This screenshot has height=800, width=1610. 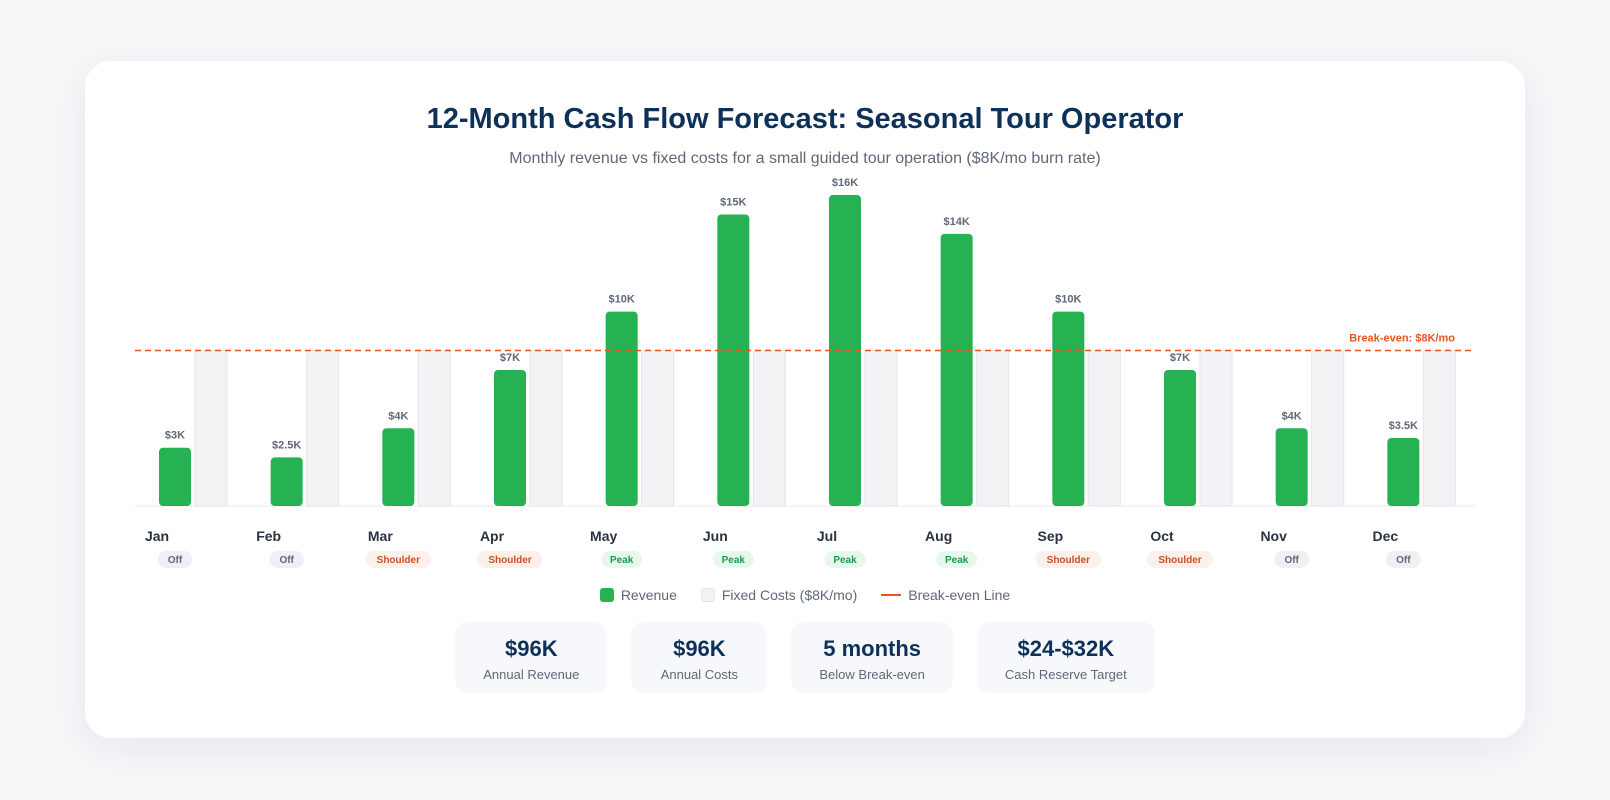 I want to click on x-tick-label: Oct, so click(x=1162, y=536).